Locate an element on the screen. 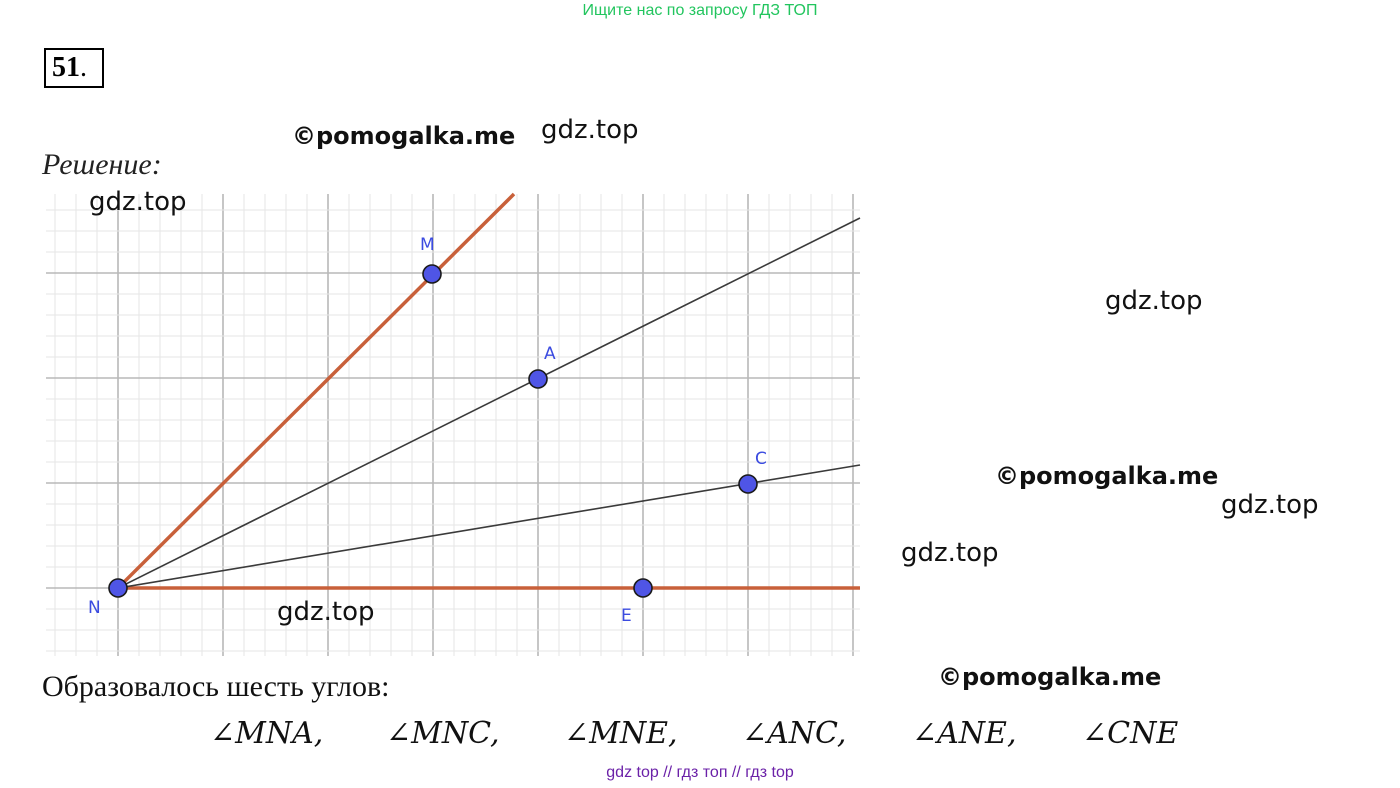  angle-mne: ∠MNE, is located at coordinates (621, 733).